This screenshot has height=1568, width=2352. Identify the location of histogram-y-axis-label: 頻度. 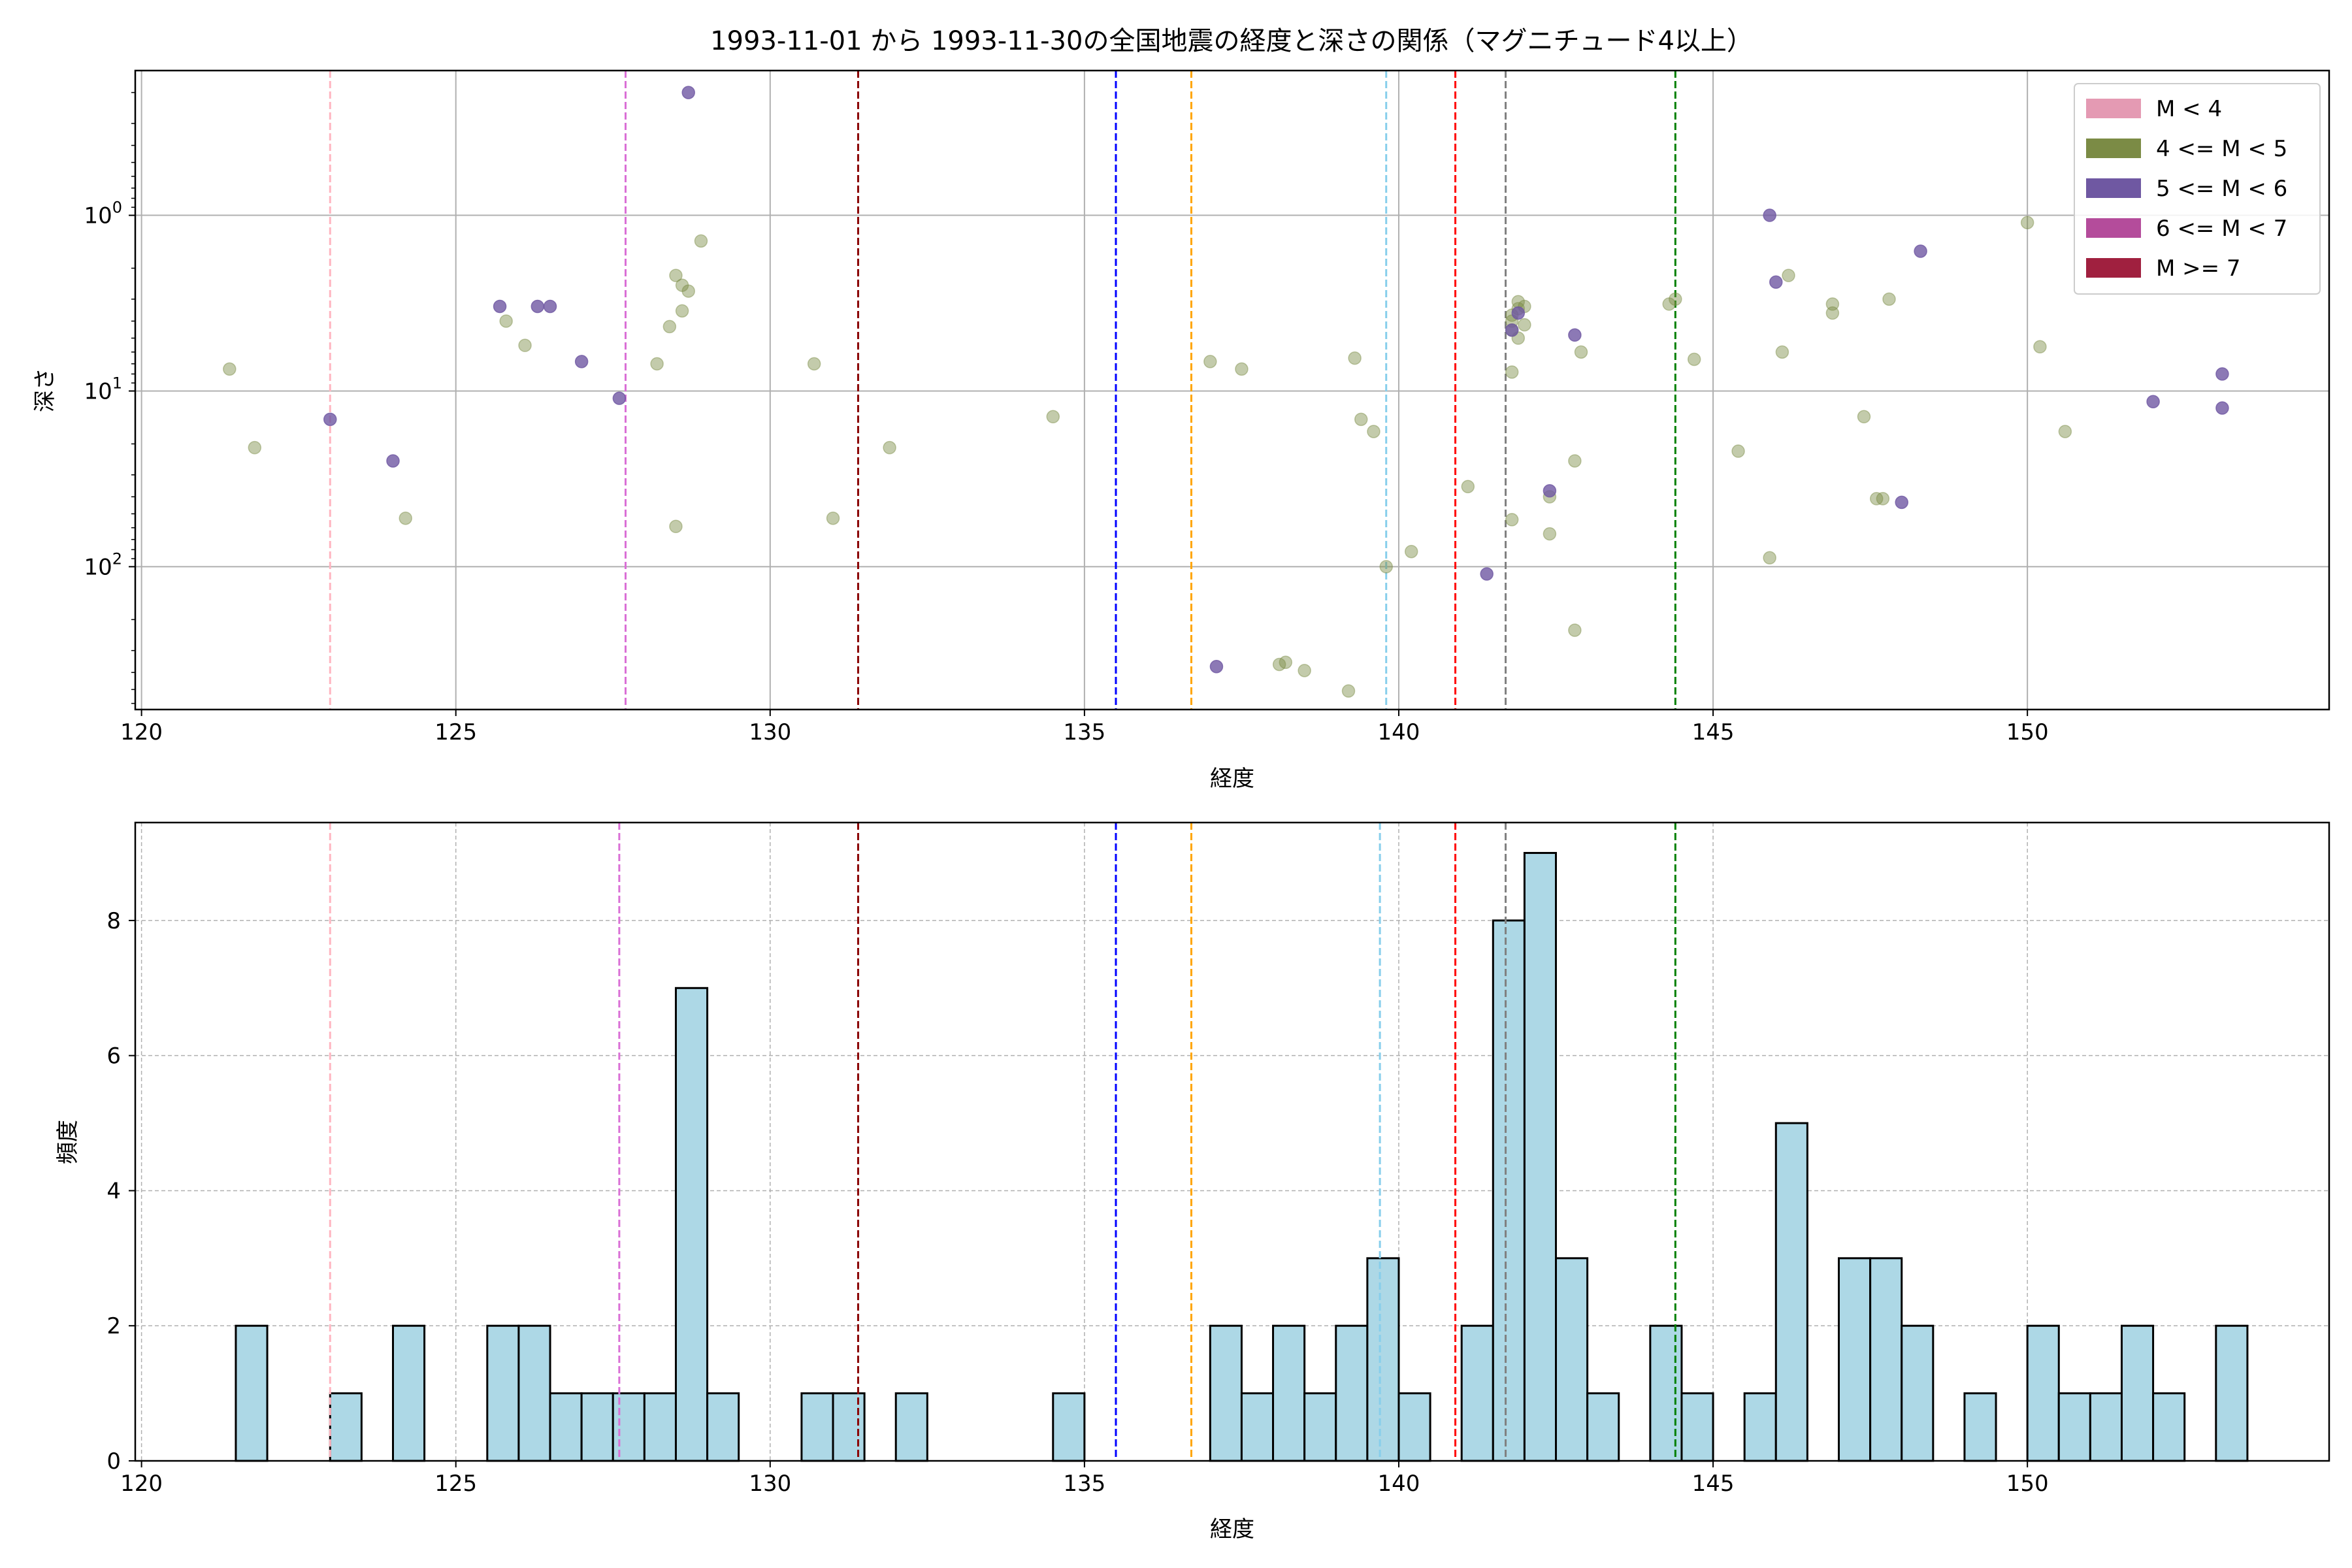
(68, 1142).